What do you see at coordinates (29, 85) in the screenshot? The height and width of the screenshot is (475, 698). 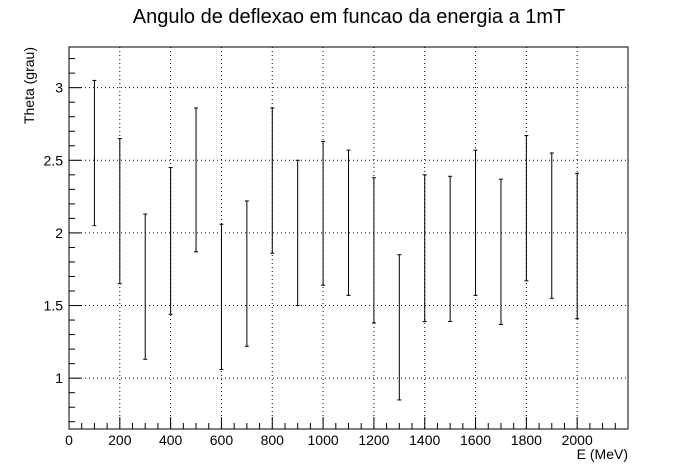 I see `y-axis-title: Theta (grau)` at bounding box center [29, 85].